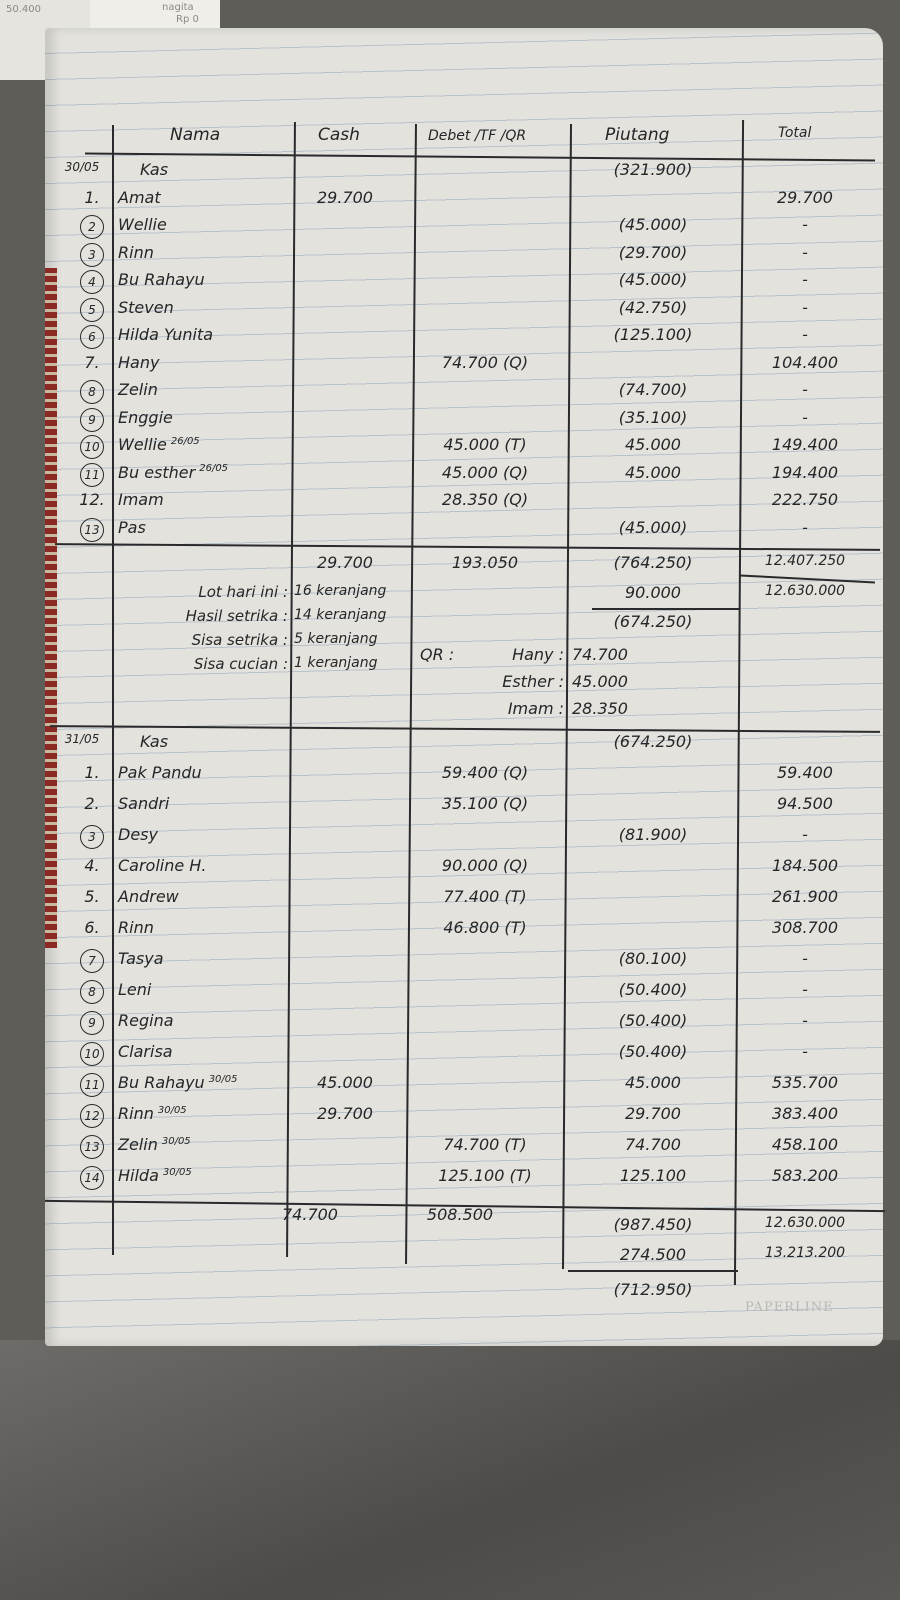 The height and width of the screenshot is (1600, 900). What do you see at coordinates (805, 1175) in the screenshot?
I see `total-value: 583.200` at bounding box center [805, 1175].